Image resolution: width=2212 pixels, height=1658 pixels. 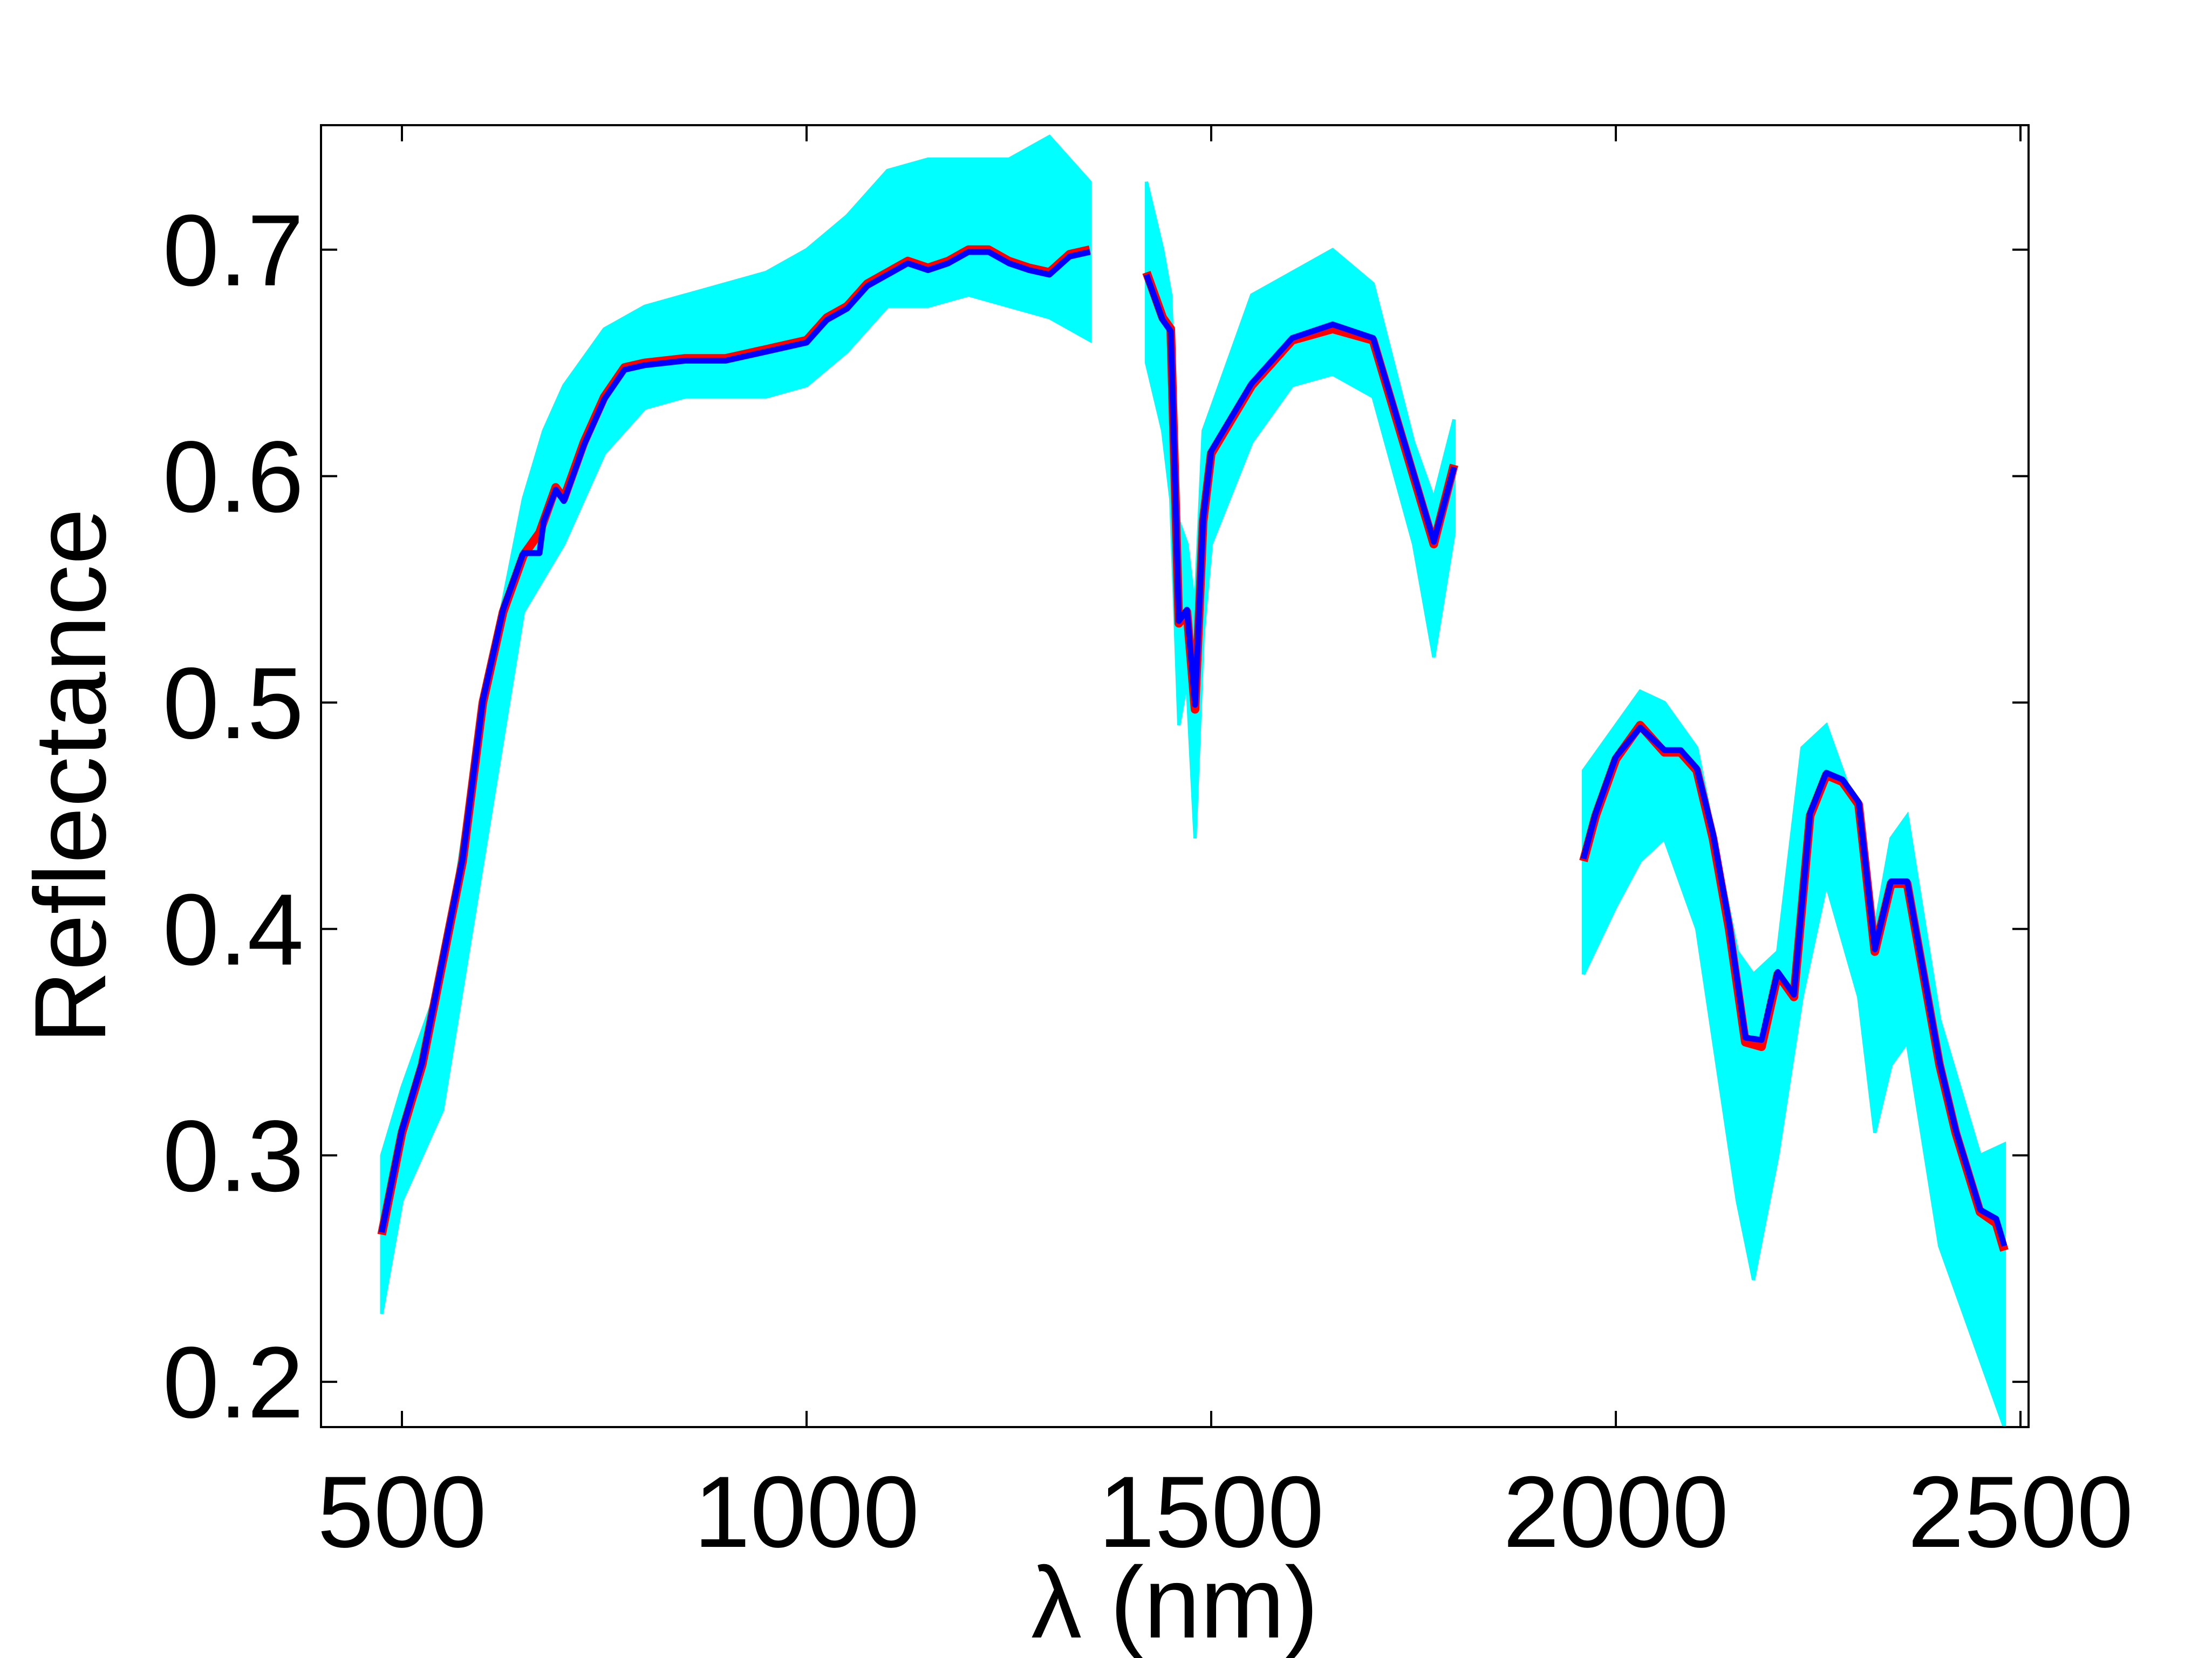 What do you see at coordinates (233, 1155) in the screenshot?
I see `y-tick-label: 0.3` at bounding box center [233, 1155].